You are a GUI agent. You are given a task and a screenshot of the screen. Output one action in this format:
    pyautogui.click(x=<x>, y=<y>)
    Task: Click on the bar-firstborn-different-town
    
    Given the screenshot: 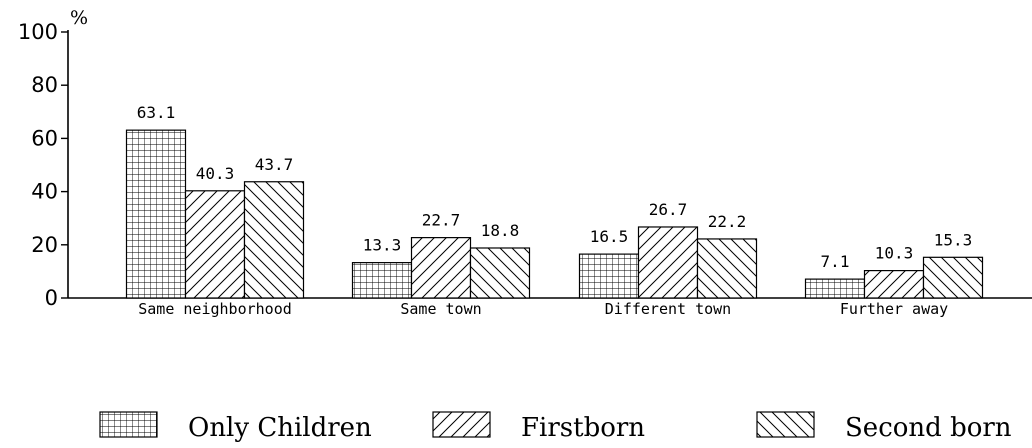 What is the action you would take?
    pyautogui.click(x=668, y=262)
    